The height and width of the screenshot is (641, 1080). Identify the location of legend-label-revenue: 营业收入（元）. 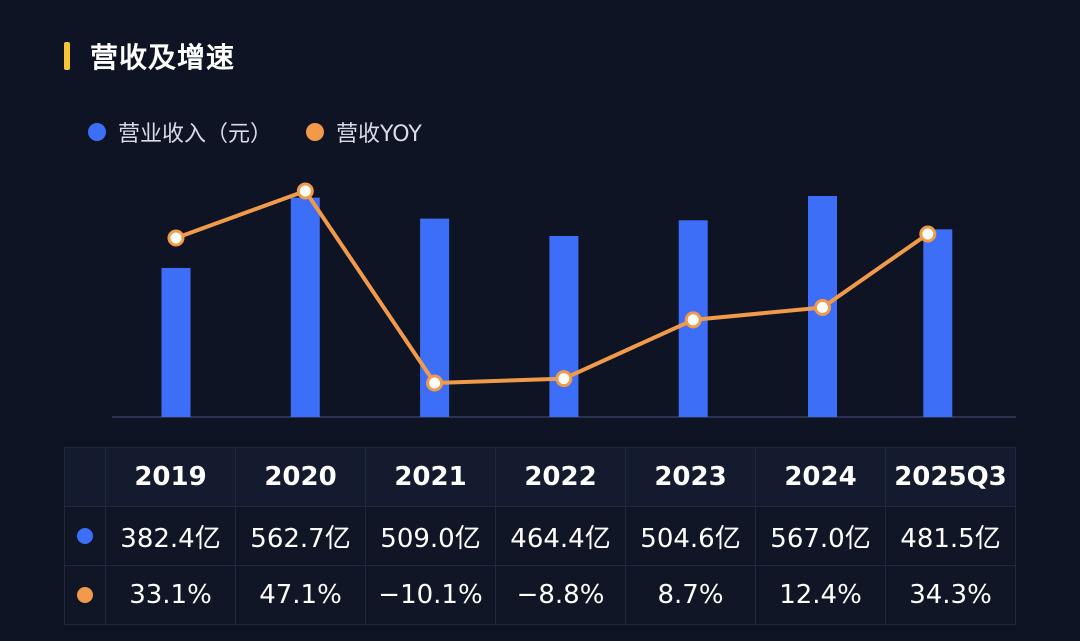
(195, 134).